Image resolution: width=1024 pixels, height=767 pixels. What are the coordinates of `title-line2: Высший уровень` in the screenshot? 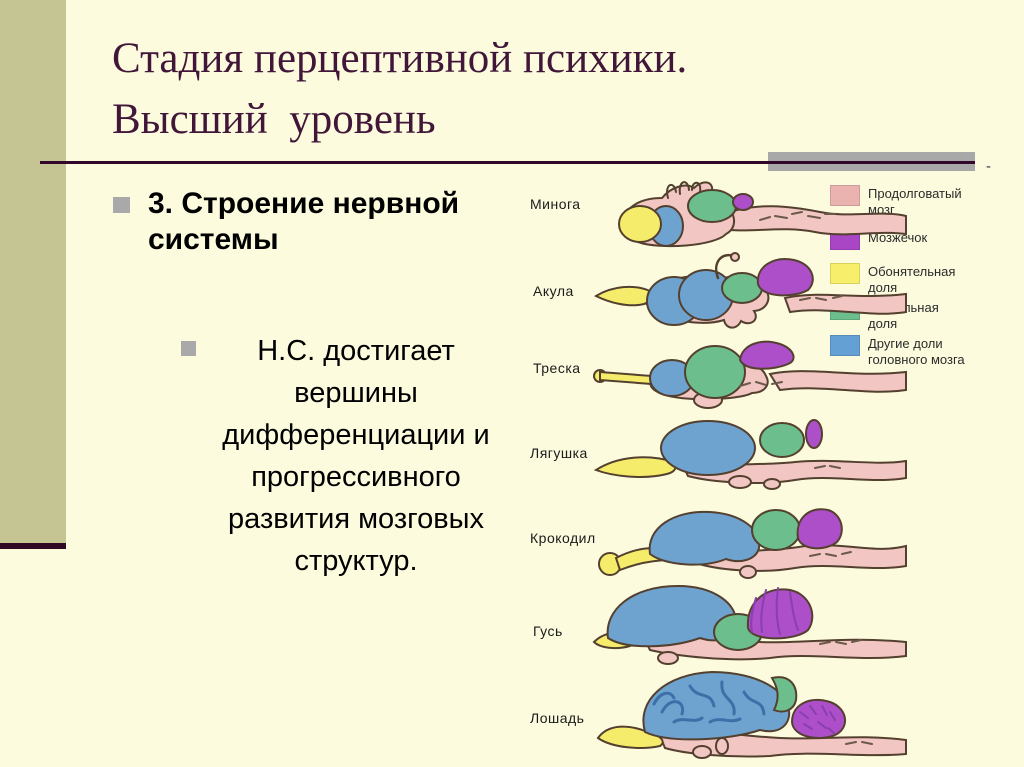 It's located at (274, 120).